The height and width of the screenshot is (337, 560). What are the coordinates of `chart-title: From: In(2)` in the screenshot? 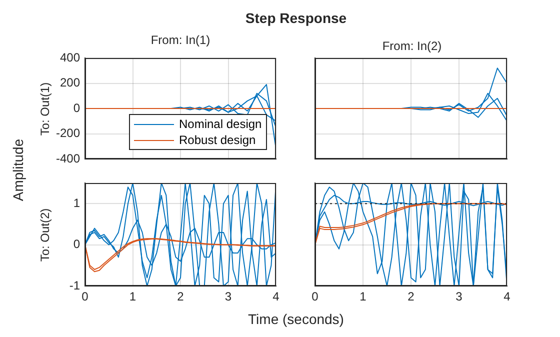 It's located at (412, 46).